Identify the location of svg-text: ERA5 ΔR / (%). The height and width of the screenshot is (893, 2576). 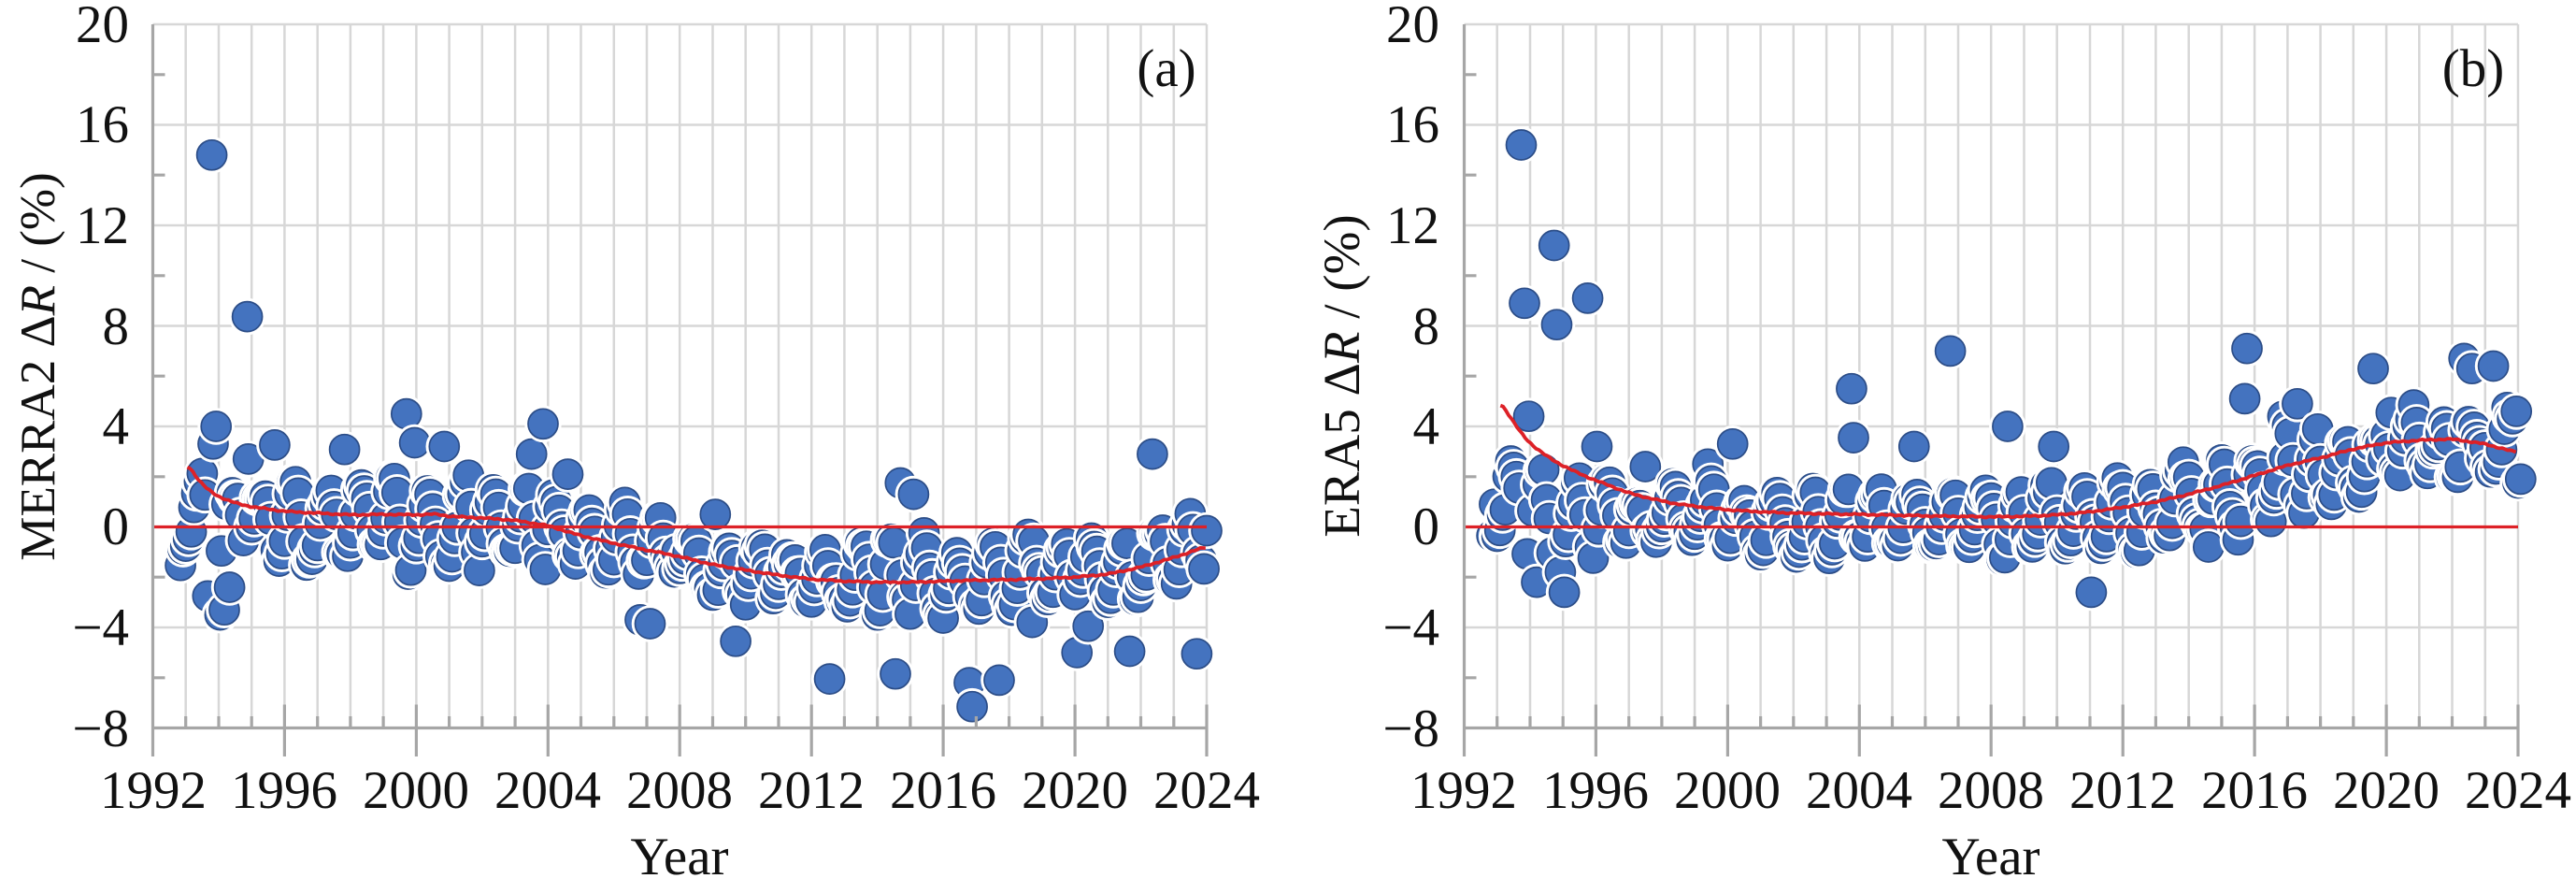
(1341, 375).